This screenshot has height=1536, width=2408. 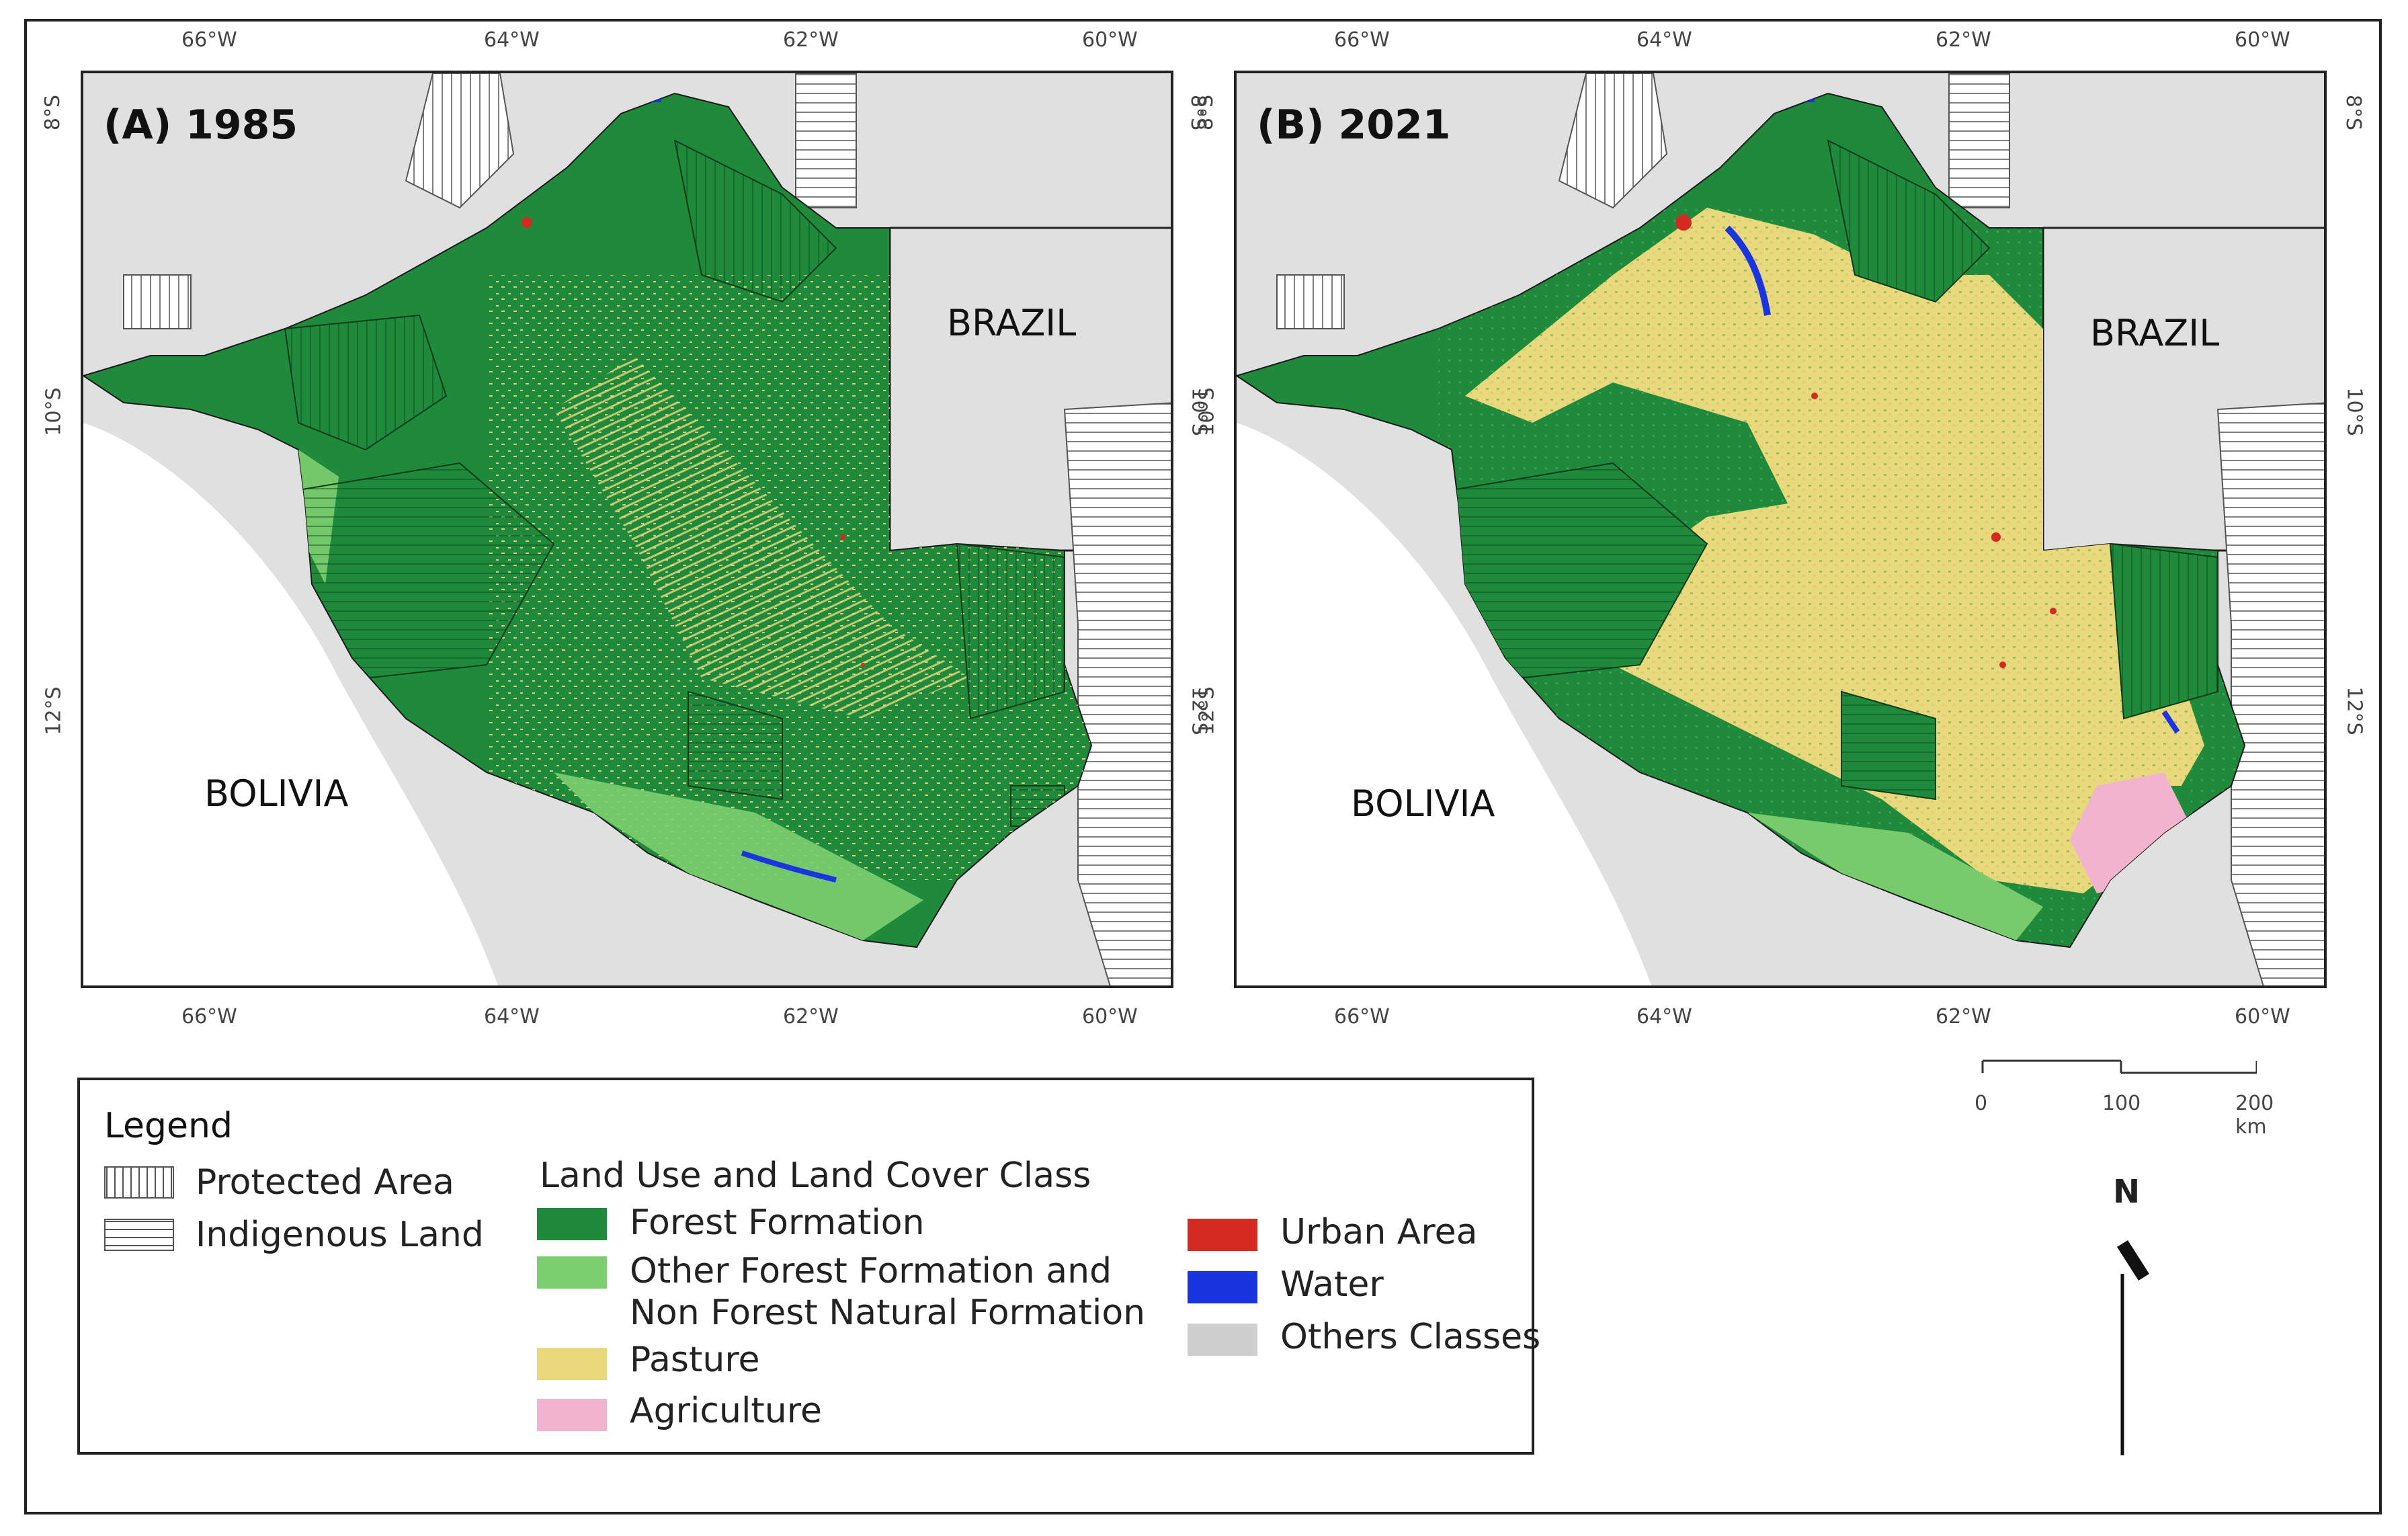 What do you see at coordinates (54, 411) in the screenshot?
I see `tick-left-10s-a: 10°S` at bounding box center [54, 411].